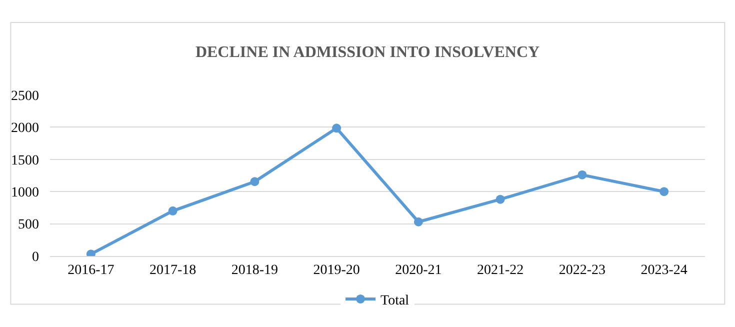 The width and height of the screenshot is (735, 327). What do you see at coordinates (35, 257) in the screenshot?
I see `y-tick-label: 0` at bounding box center [35, 257].